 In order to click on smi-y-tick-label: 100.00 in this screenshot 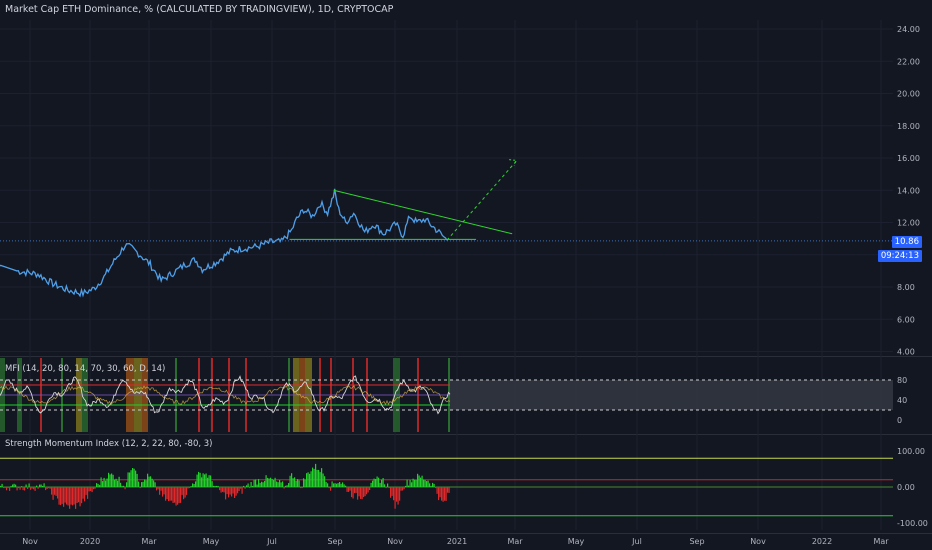, I will do `click(911, 451)`.